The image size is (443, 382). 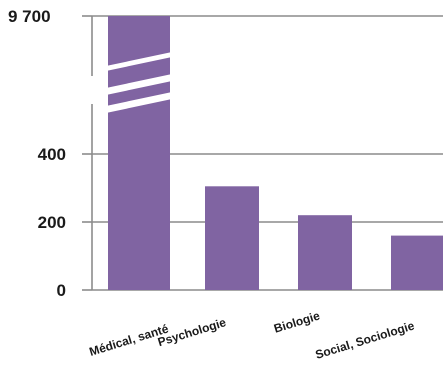 I want to click on y-axis: 0 200 400 9 700, so click(x=50, y=153).